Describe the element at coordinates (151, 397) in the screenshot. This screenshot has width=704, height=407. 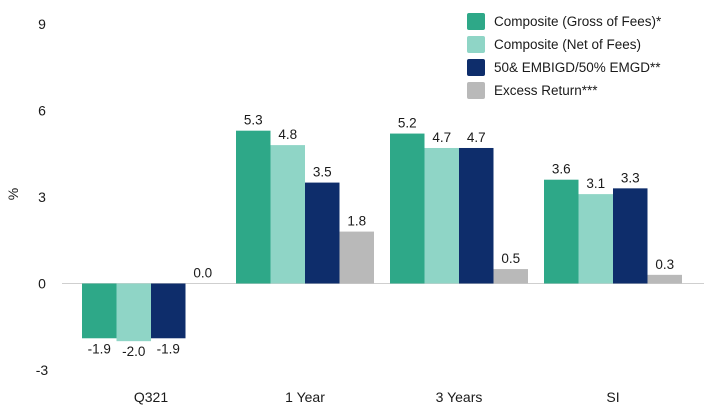
I see `x-tick-label: Q321` at that location.